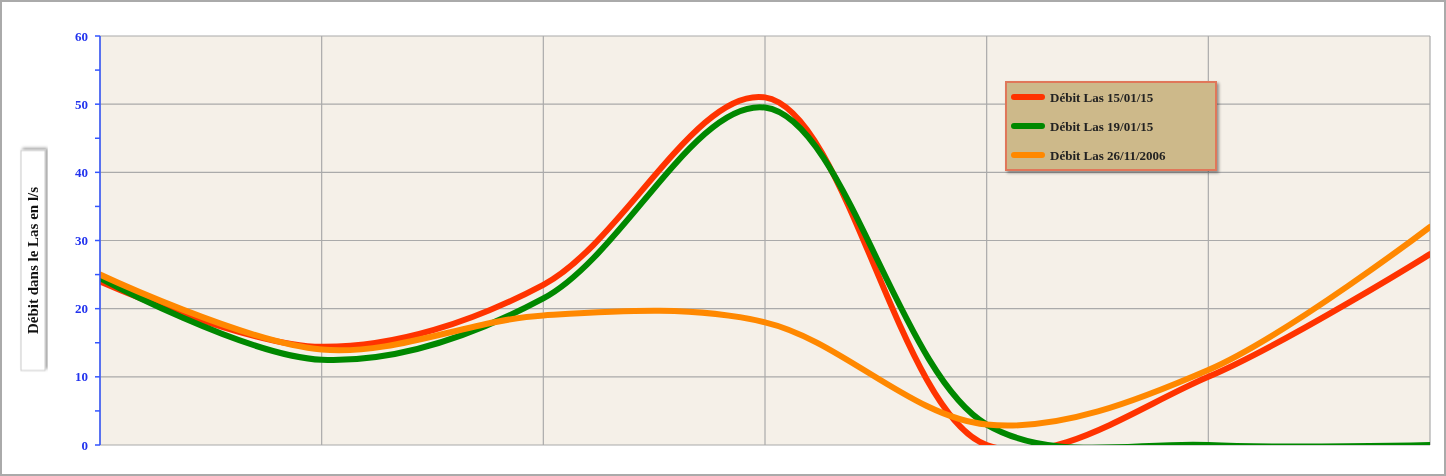  What do you see at coordinates (81, 36) in the screenshot?
I see `y-tick-label: 60` at bounding box center [81, 36].